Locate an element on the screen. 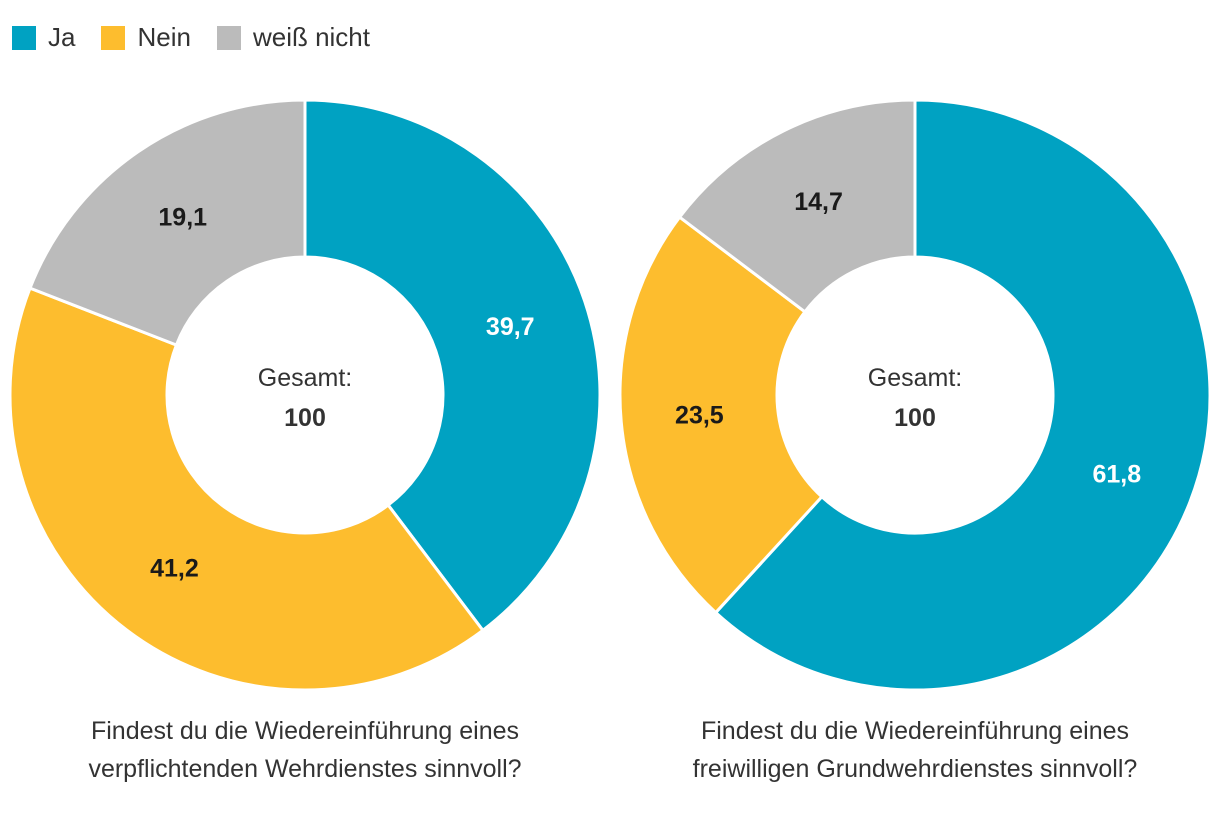  value-label-weiss-nicht: 19,1 is located at coordinates (182, 217).